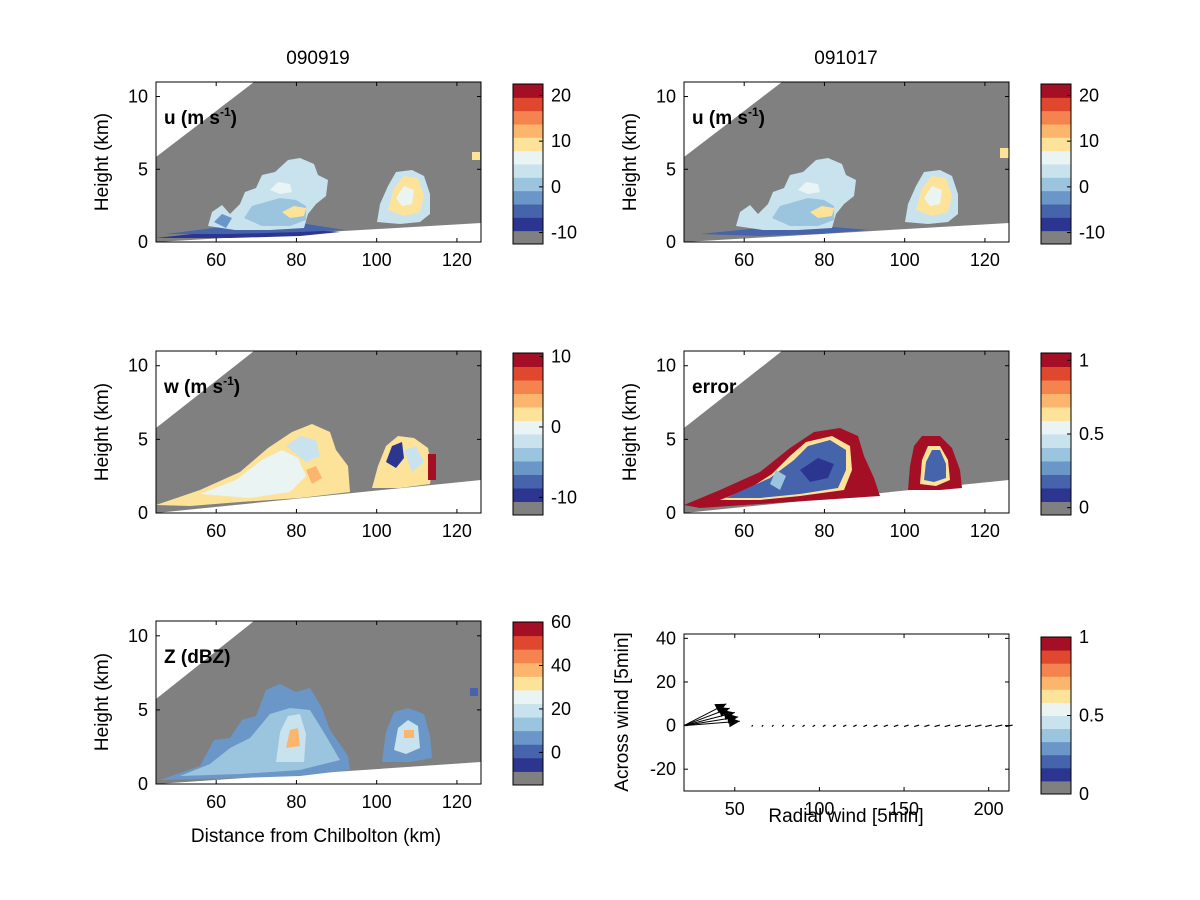  What do you see at coordinates (561, 665) in the screenshot?
I see `colorbar-tick-label: 40` at bounding box center [561, 665].